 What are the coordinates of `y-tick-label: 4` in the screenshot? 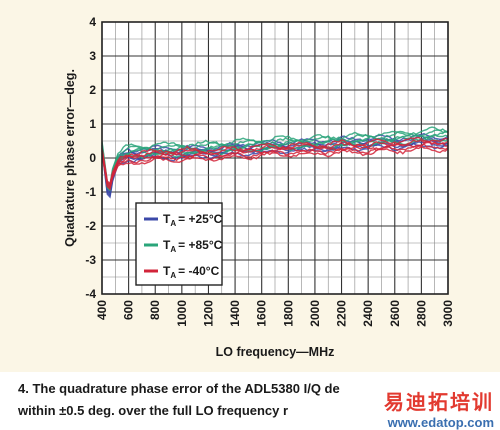 It's located at (92, 22).